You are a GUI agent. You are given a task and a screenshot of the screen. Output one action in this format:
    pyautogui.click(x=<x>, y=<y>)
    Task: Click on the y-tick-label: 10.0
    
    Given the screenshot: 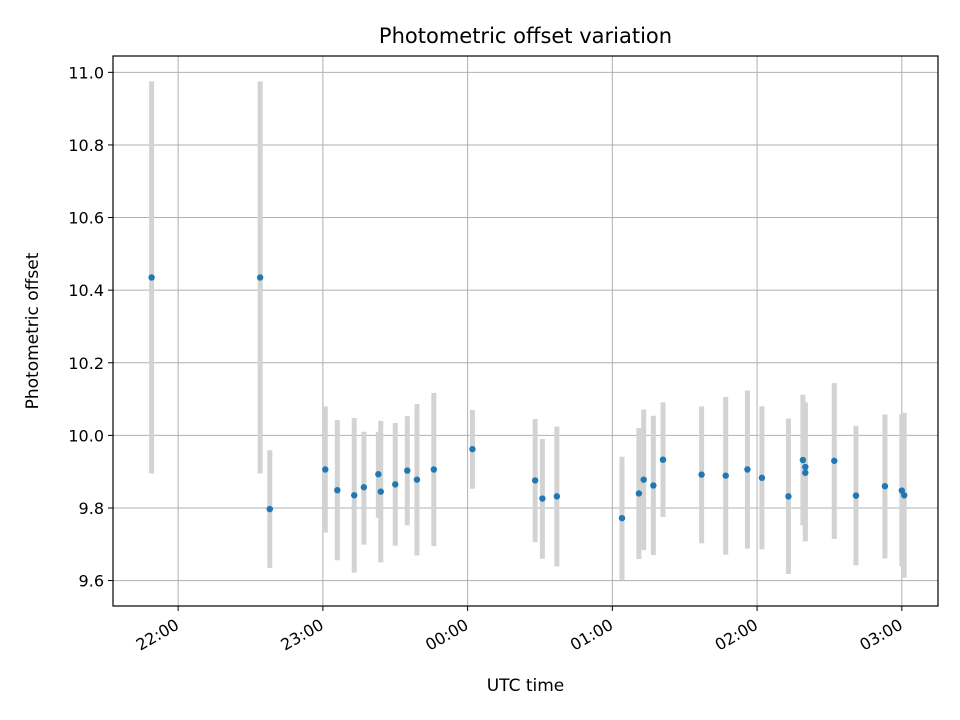 What is the action you would take?
    pyautogui.click(x=86, y=435)
    